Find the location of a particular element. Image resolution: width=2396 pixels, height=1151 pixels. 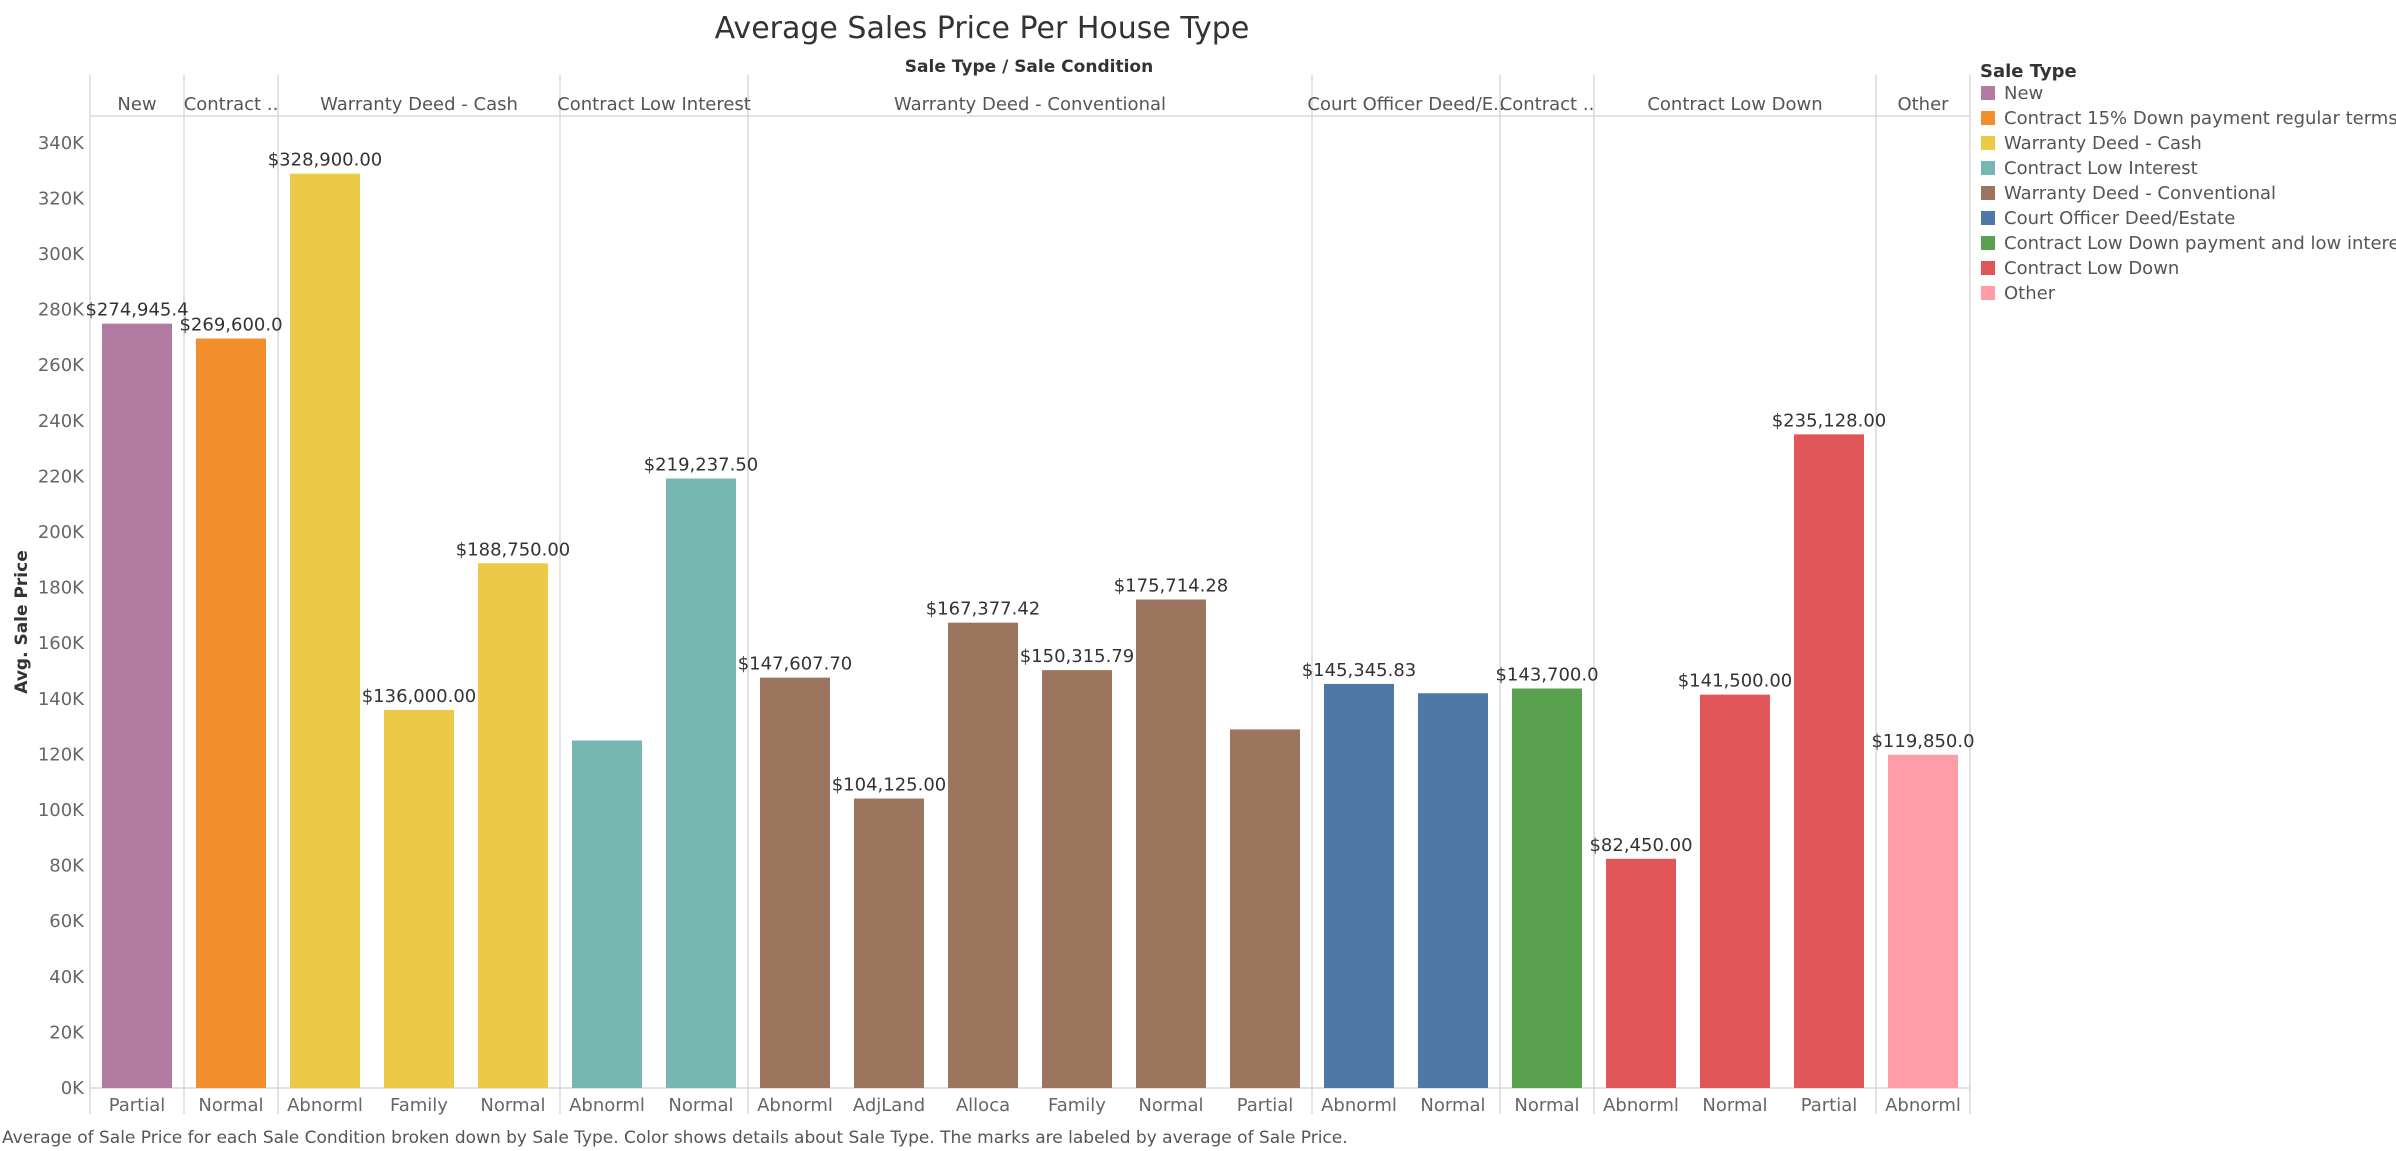

x-category-label: AdjLand is located at coordinates (889, 1105).